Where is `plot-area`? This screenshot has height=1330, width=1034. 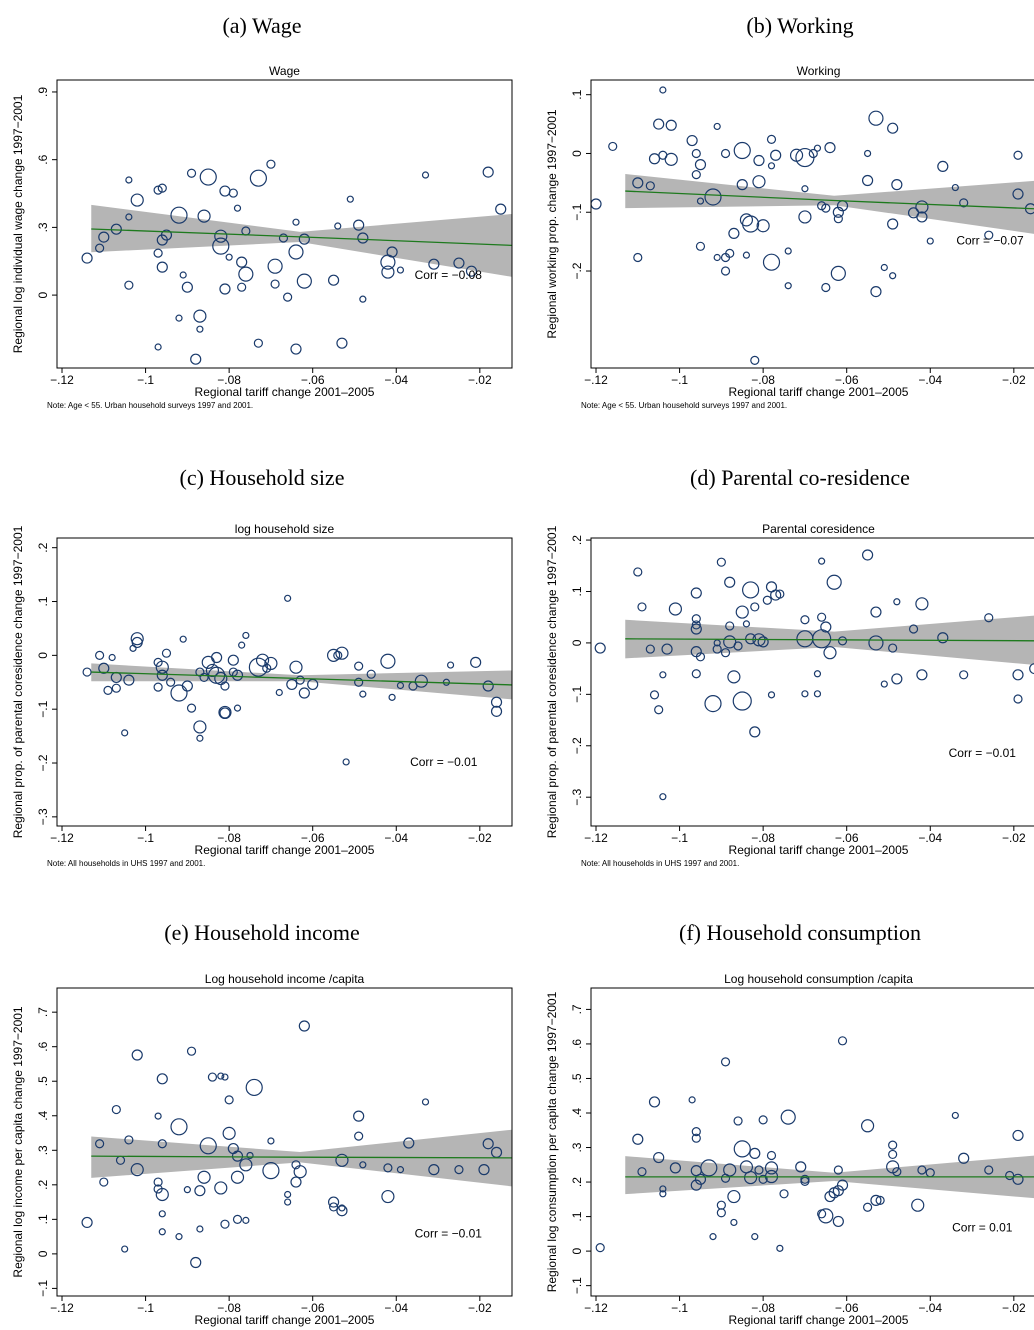 plot-area is located at coordinates (814, 675).